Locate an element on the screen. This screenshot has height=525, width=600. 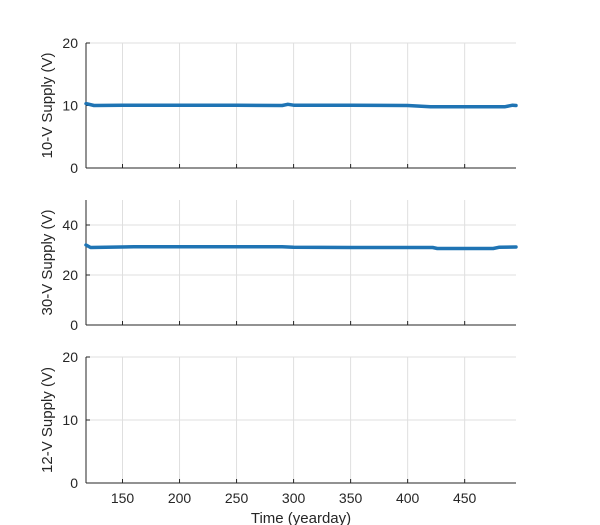
x-tick-label: 450 is located at coordinates (465, 498).